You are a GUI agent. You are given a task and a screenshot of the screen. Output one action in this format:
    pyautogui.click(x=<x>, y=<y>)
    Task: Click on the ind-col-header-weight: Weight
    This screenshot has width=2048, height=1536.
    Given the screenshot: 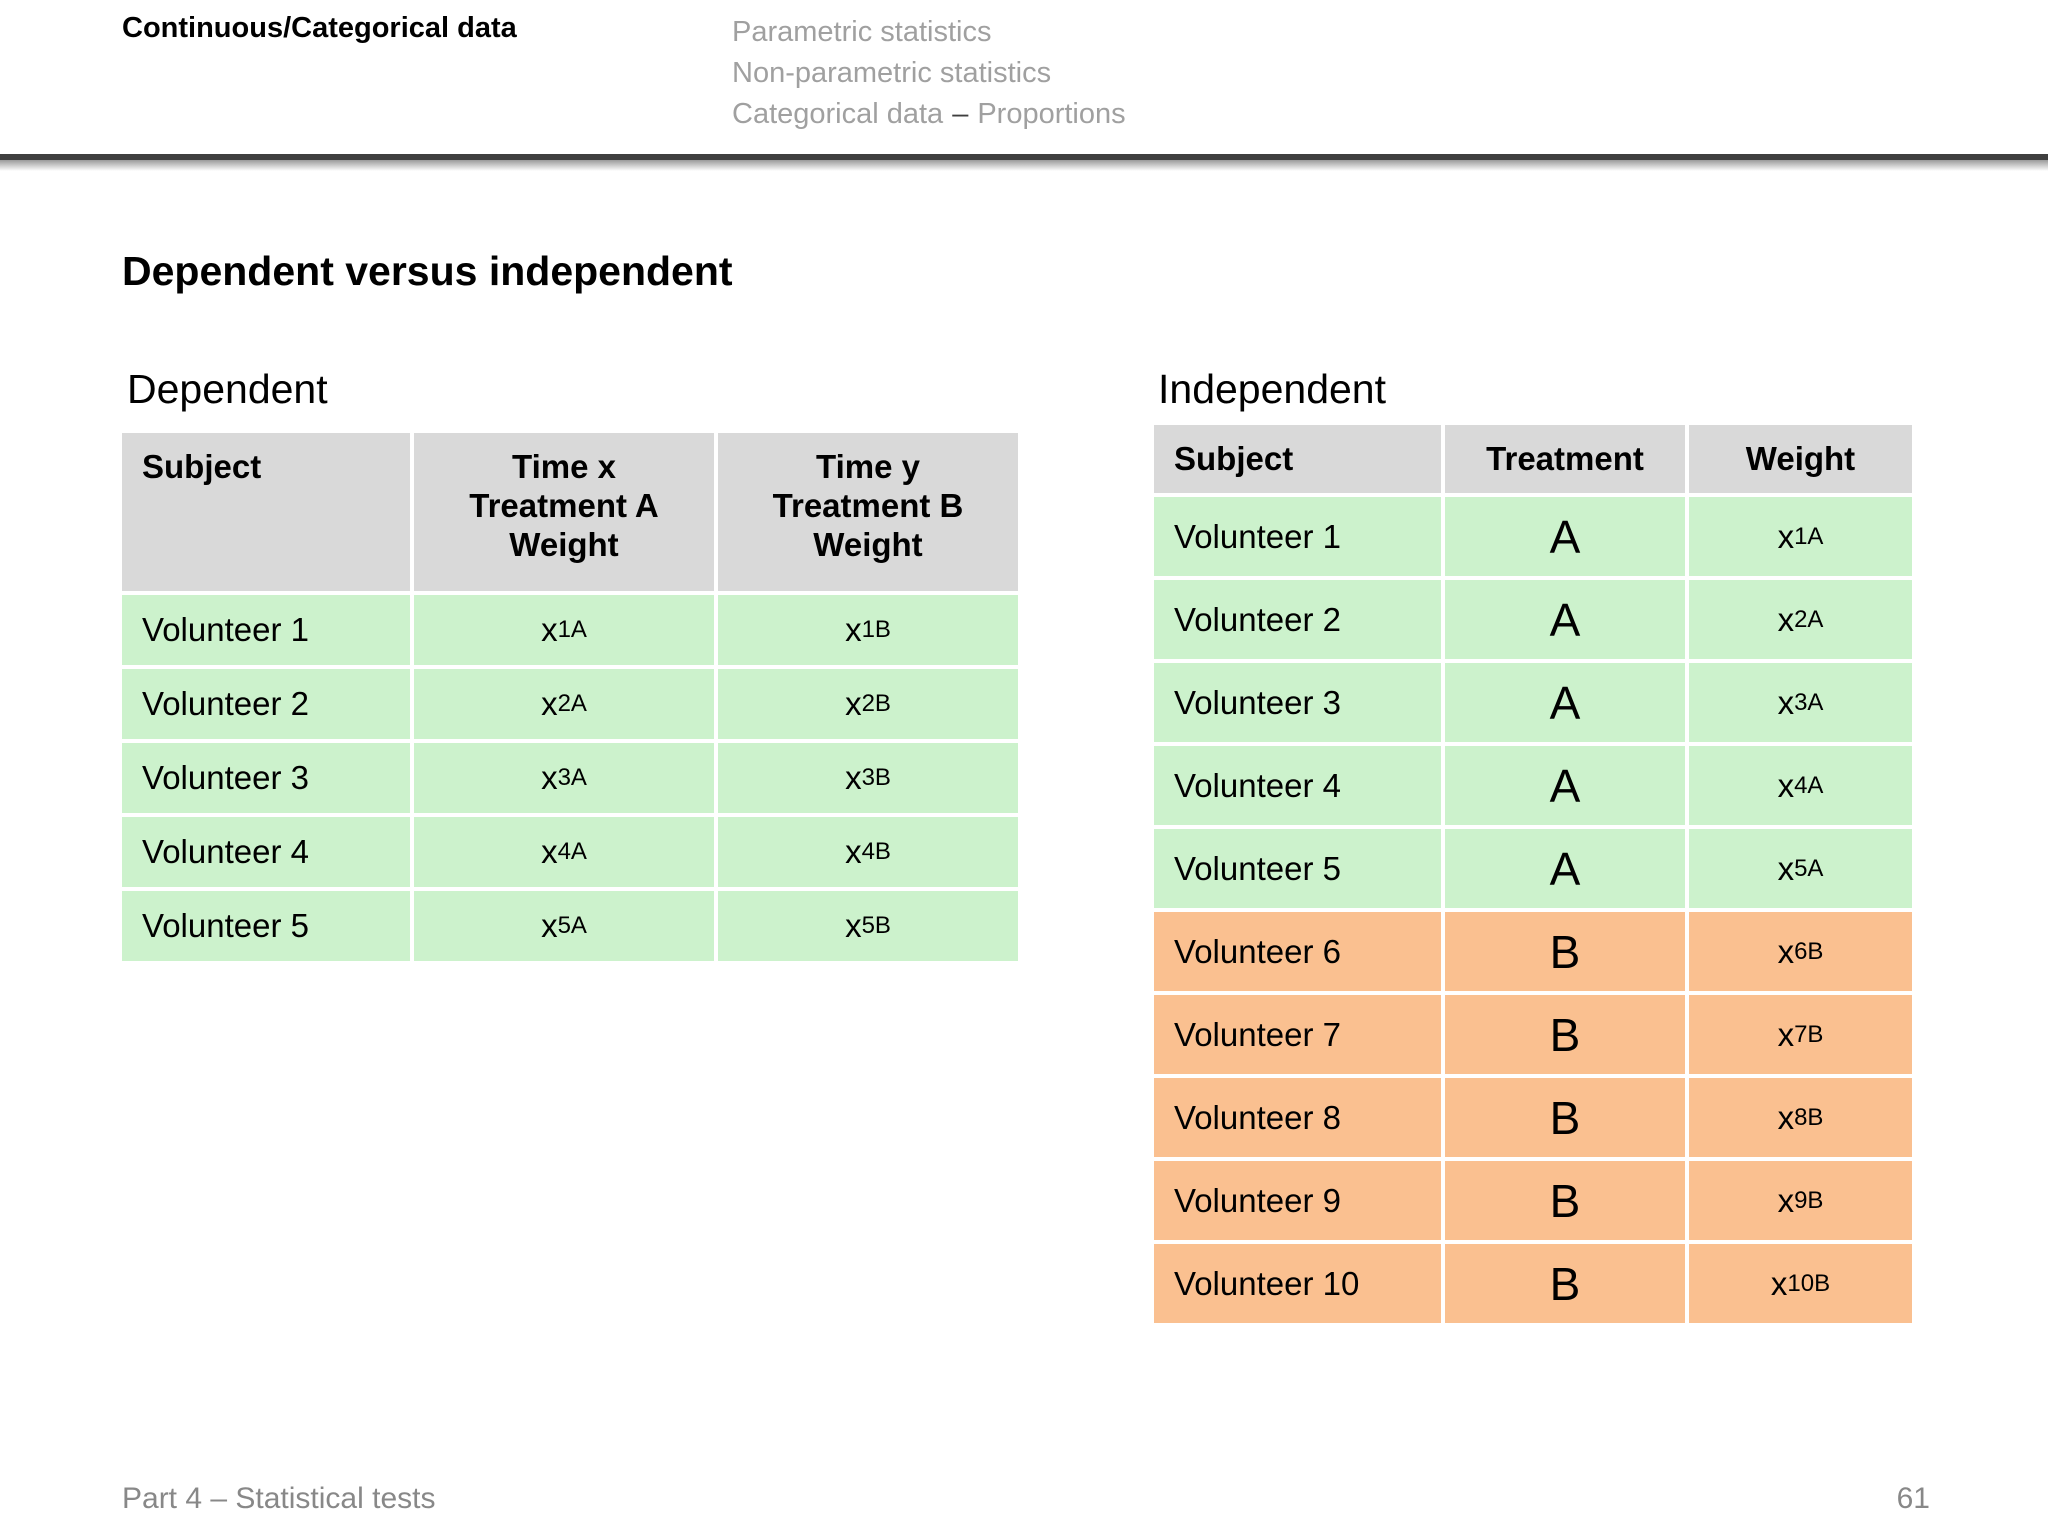 What is the action you would take?
    pyautogui.click(x=1800, y=459)
    